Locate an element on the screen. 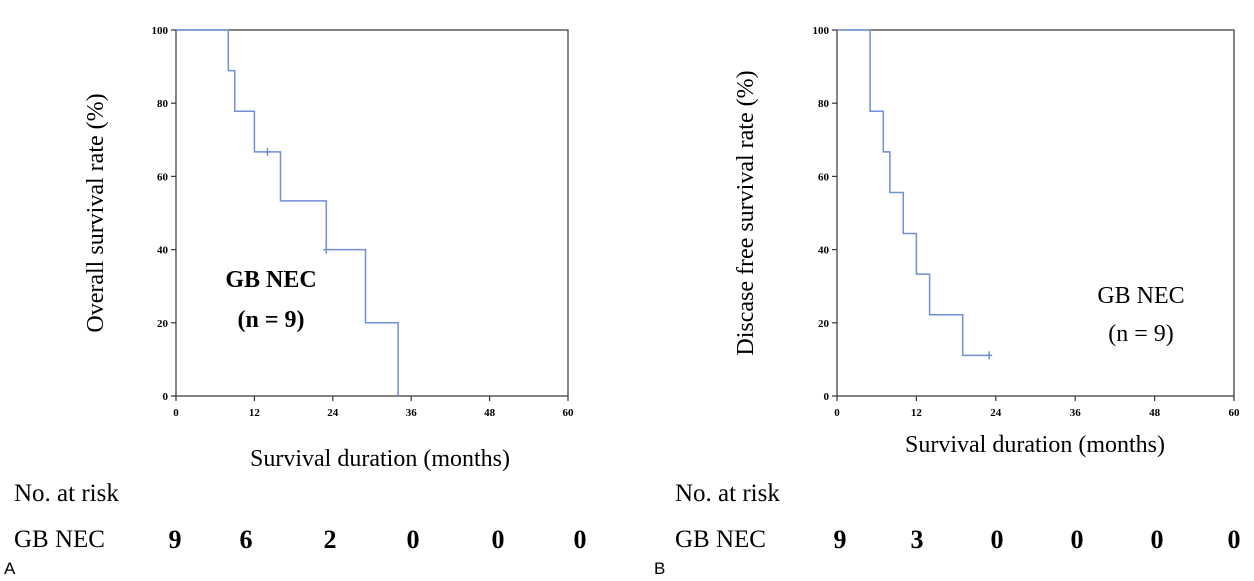 This screenshot has height=581, width=1254. x-tick-label-a-4: 48 is located at coordinates (490, 413).